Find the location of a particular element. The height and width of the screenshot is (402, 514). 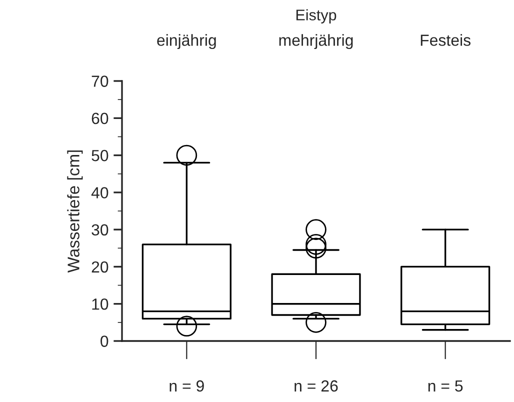

y-tick-label: 30 is located at coordinates (100, 230).